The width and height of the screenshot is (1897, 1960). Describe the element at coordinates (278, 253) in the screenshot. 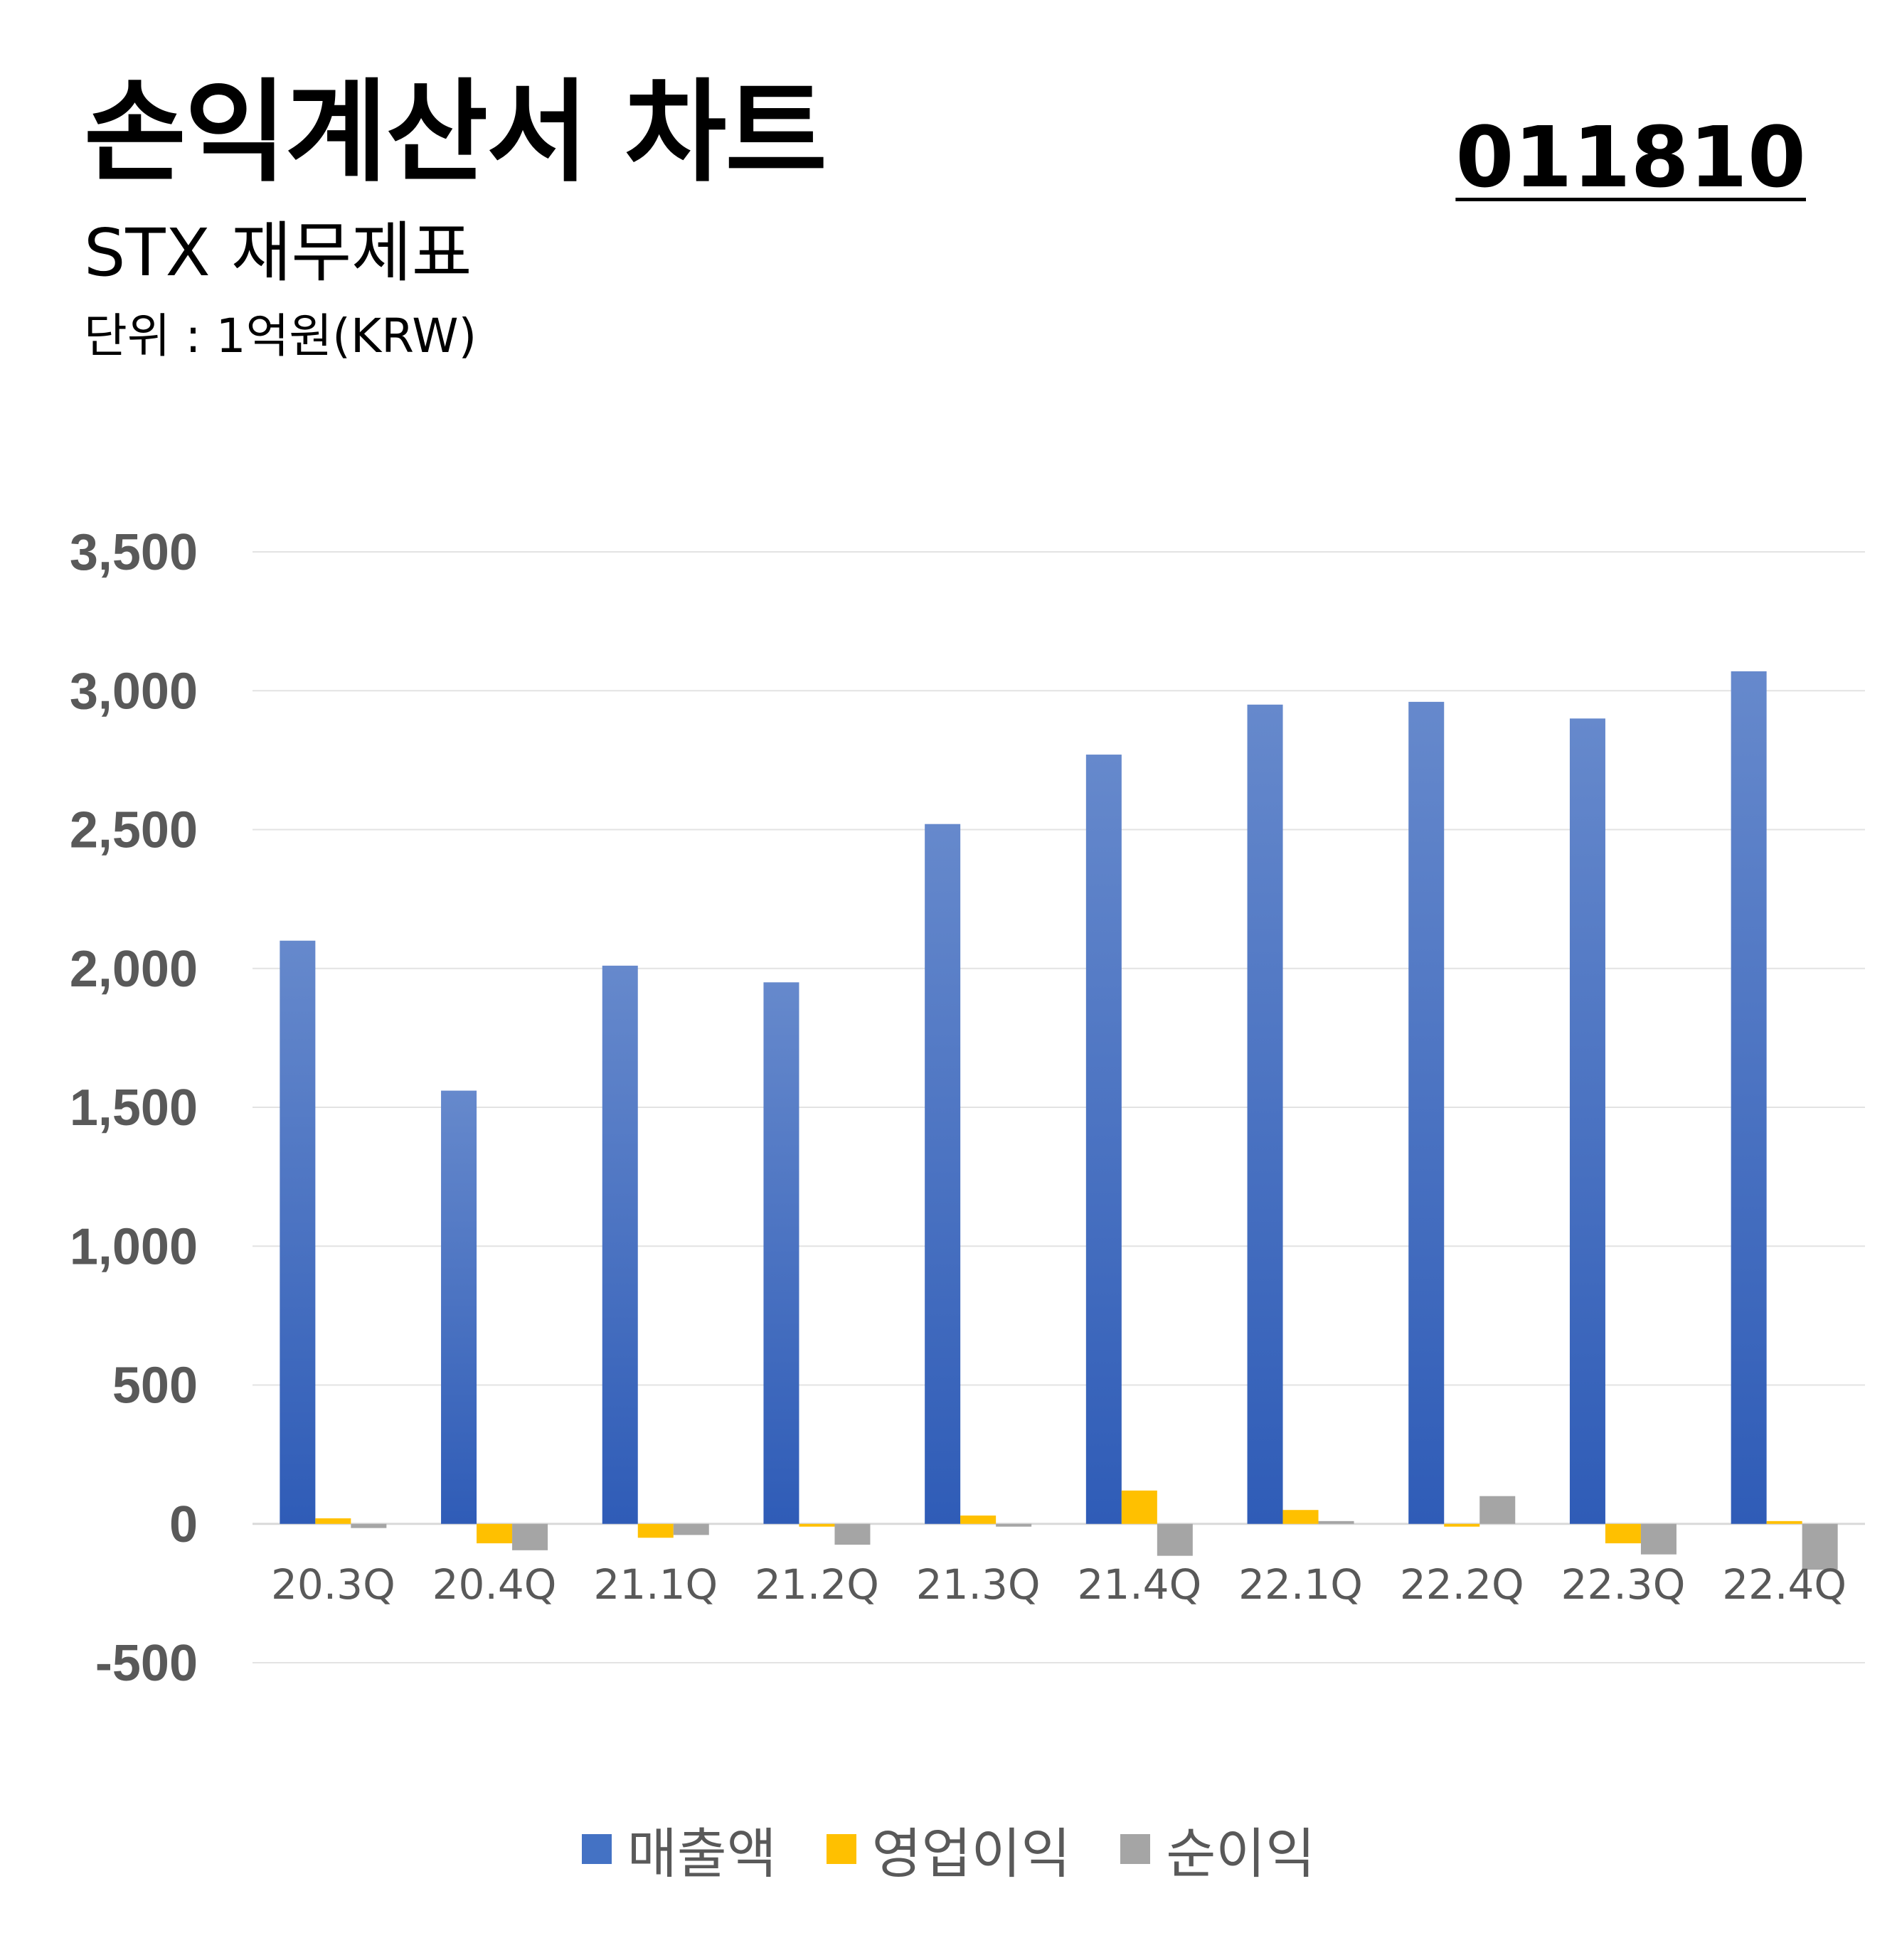

I see `chart-subtitle: STX 재무제표` at that location.